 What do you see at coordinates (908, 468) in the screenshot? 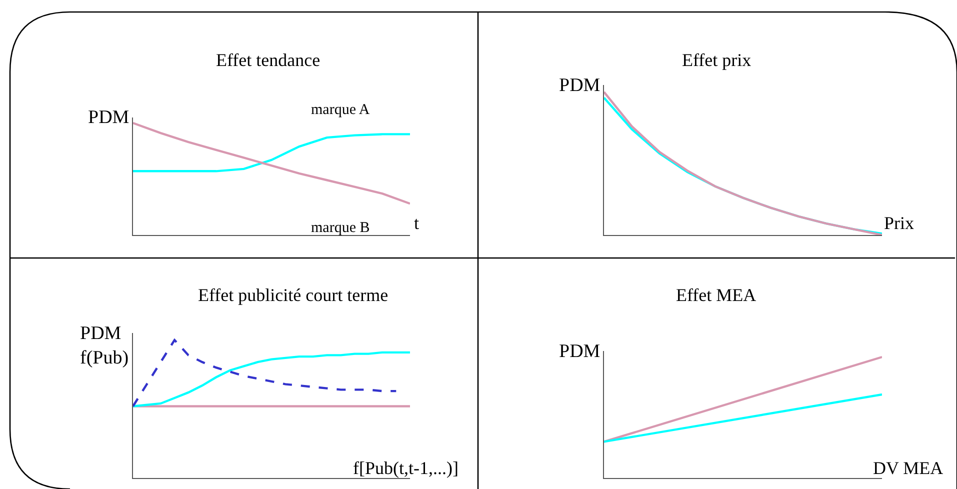
I see `x-axis-title: DV MEA` at bounding box center [908, 468].